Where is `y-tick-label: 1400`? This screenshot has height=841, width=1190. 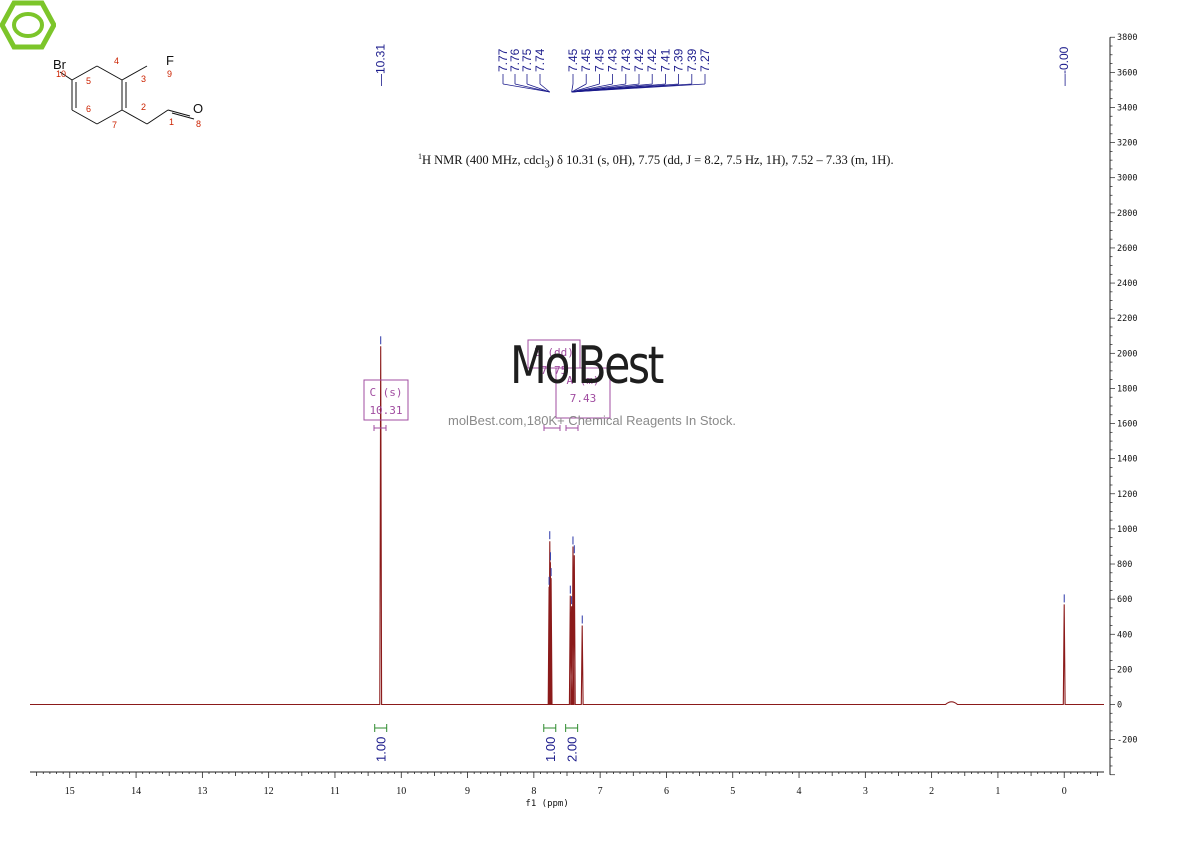
y-tick-label: 1400 is located at coordinates (1127, 460).